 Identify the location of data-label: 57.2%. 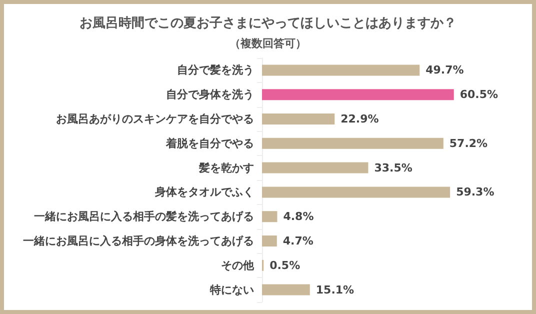
(468, 143).